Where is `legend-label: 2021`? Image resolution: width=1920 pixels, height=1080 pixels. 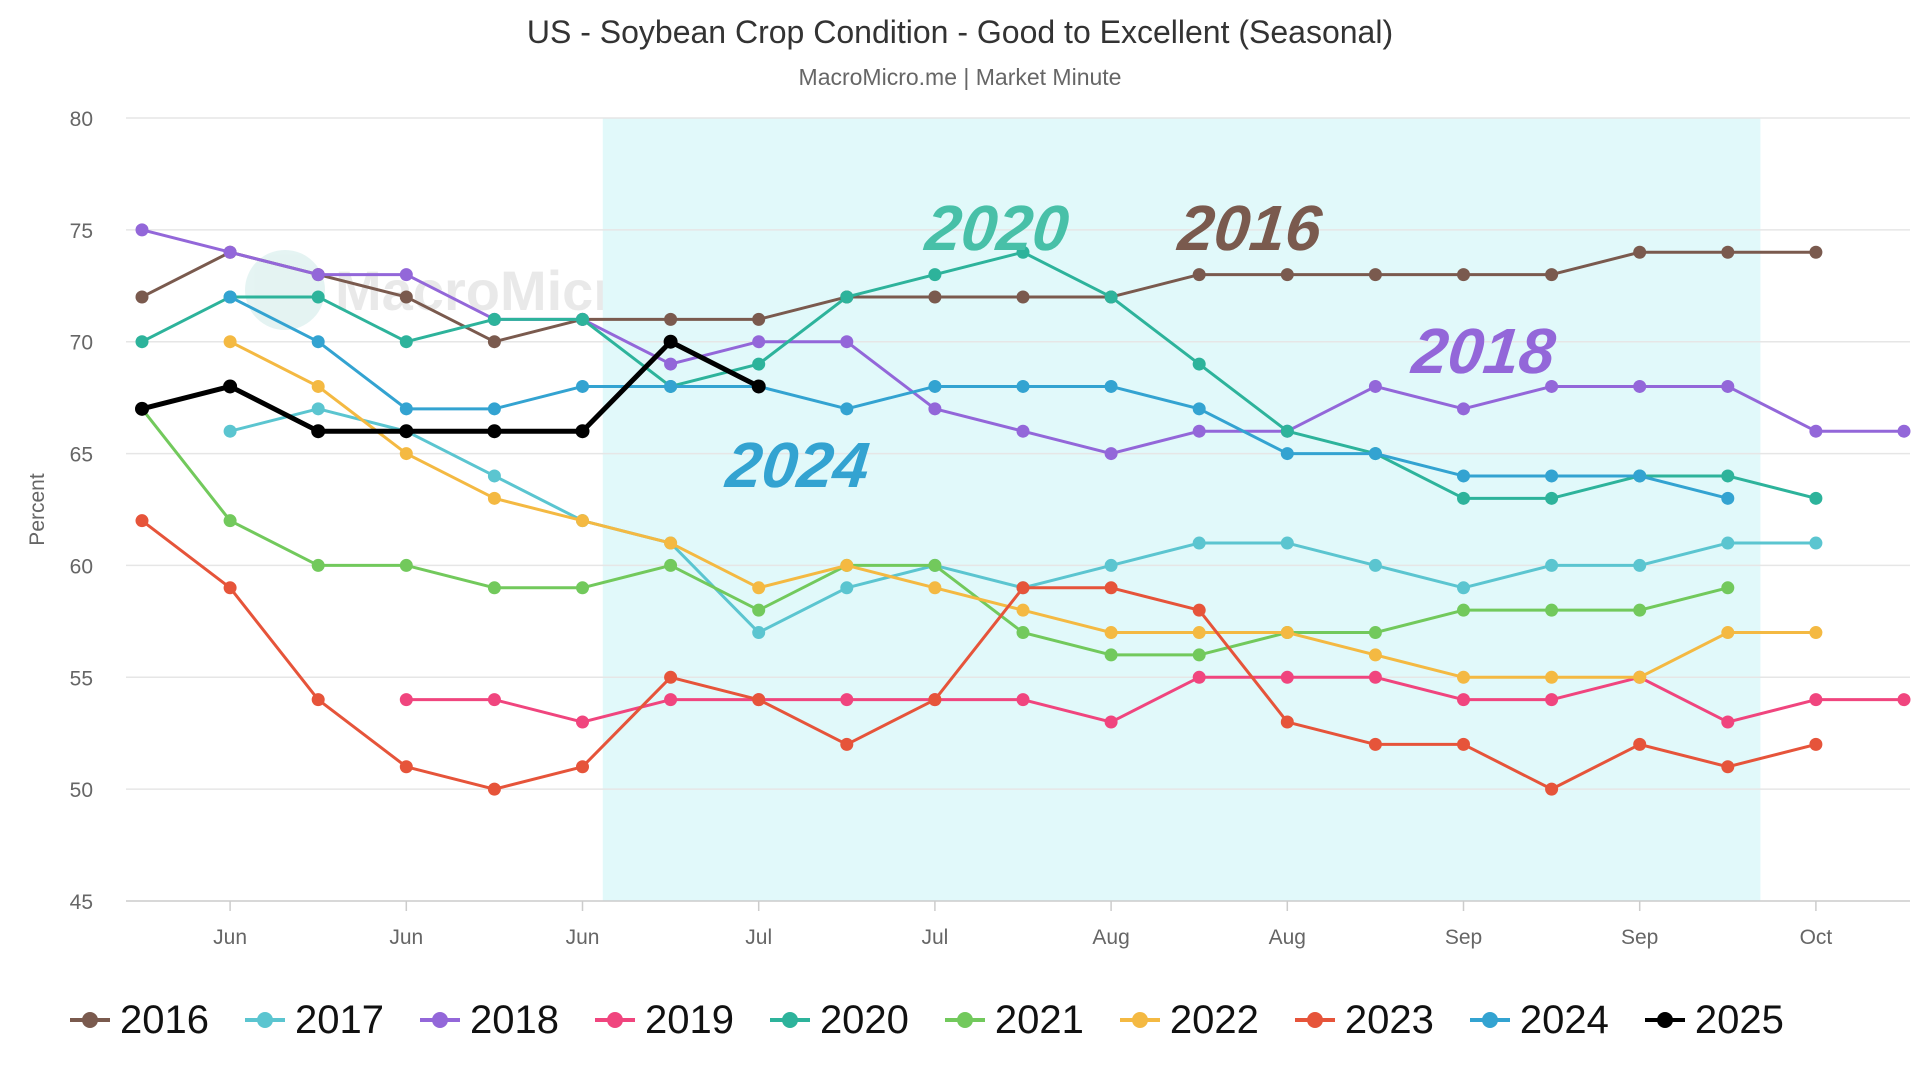
legend-label: 2021 is located at coordinates (1039, 1019).